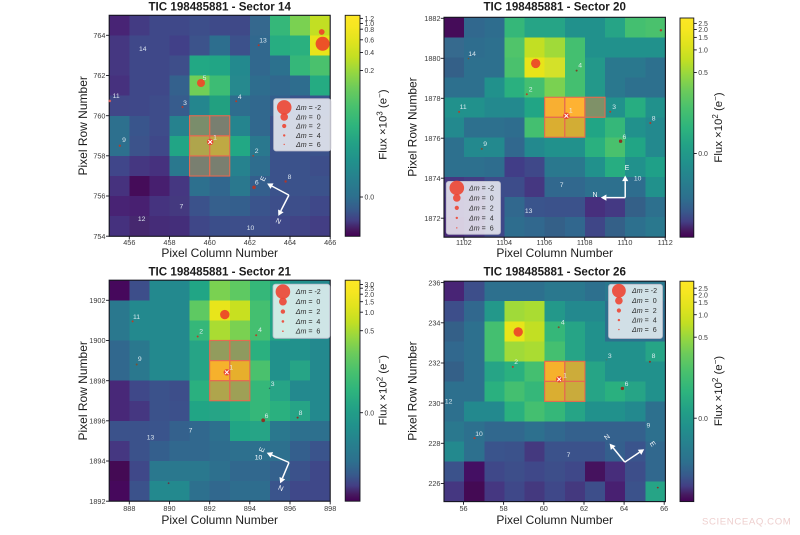 This screenshot has height=535, width=800. What do you see at coordinates (434, 323) in the screenshot?
I see `svg-text: 234` at bounding box center [434, 323].